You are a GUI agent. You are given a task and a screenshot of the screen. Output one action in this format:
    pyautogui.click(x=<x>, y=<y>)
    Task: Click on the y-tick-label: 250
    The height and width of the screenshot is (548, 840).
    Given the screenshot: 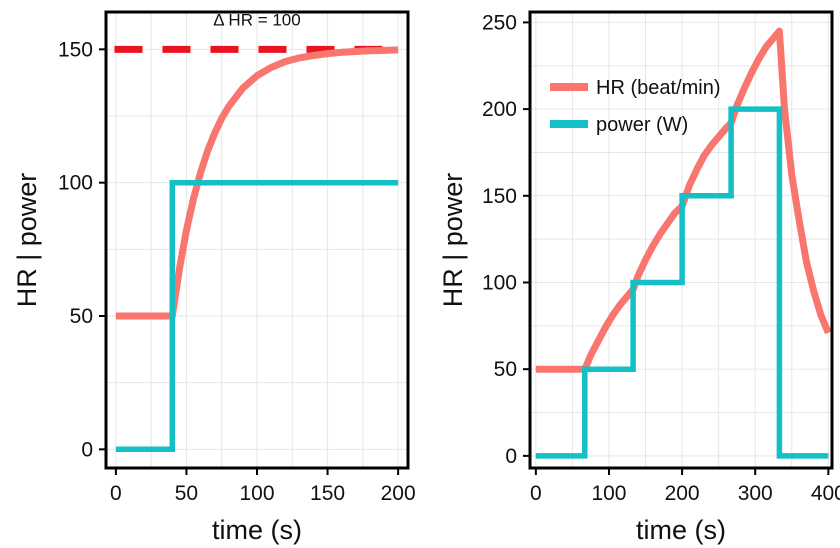 What is the action you would take?
    pyautogui.click(x=499, y=22)
    